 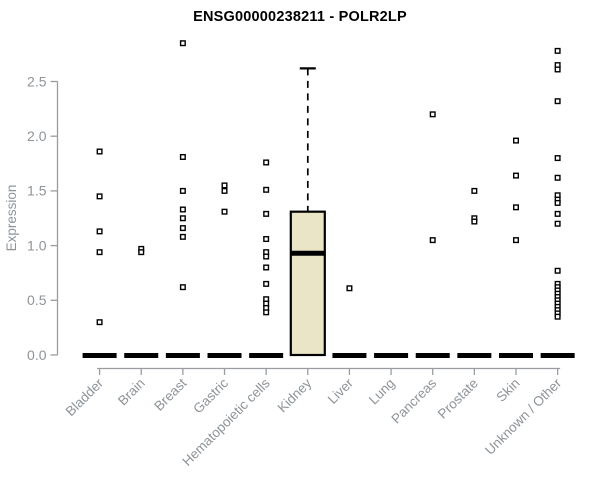 I want to click on x-category-label: Bladder, so click(x=85, y=397).